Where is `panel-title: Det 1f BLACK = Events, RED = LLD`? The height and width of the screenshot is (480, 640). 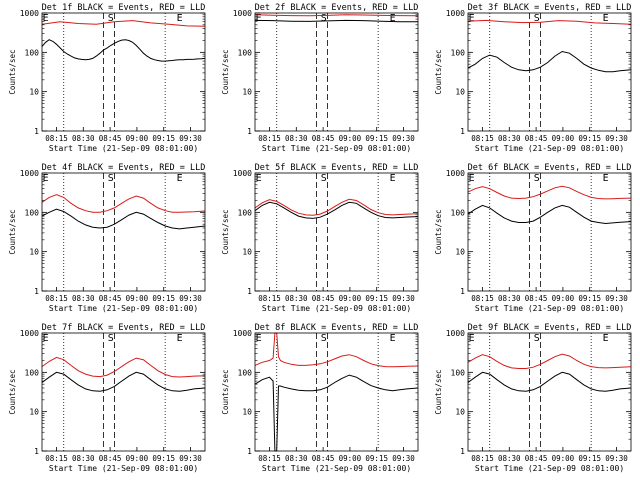
panel-title: Det 1f BLACK = Events, RED = LLD is located at coordinates (124, 8).